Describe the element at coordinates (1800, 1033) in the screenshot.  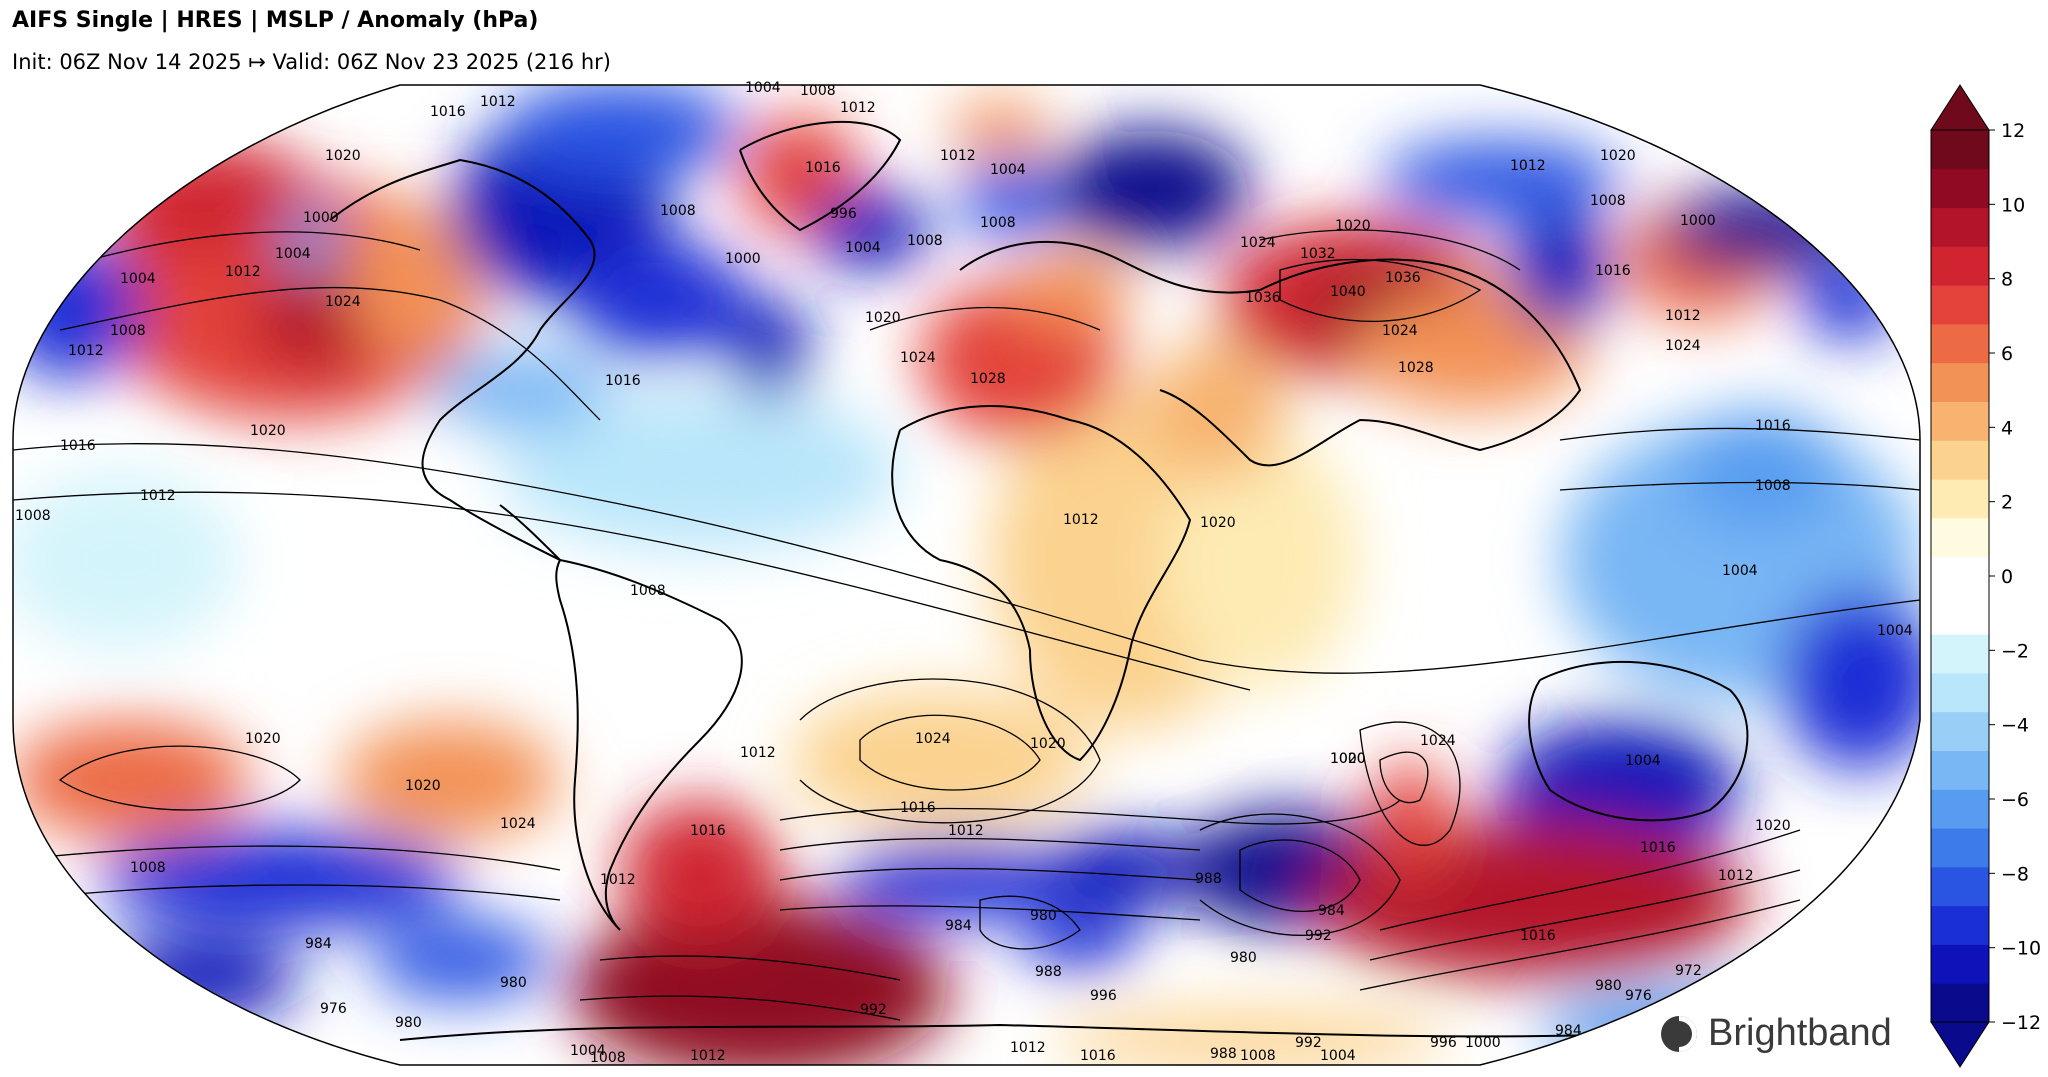
I see `brand-name: Brightband` at that location.